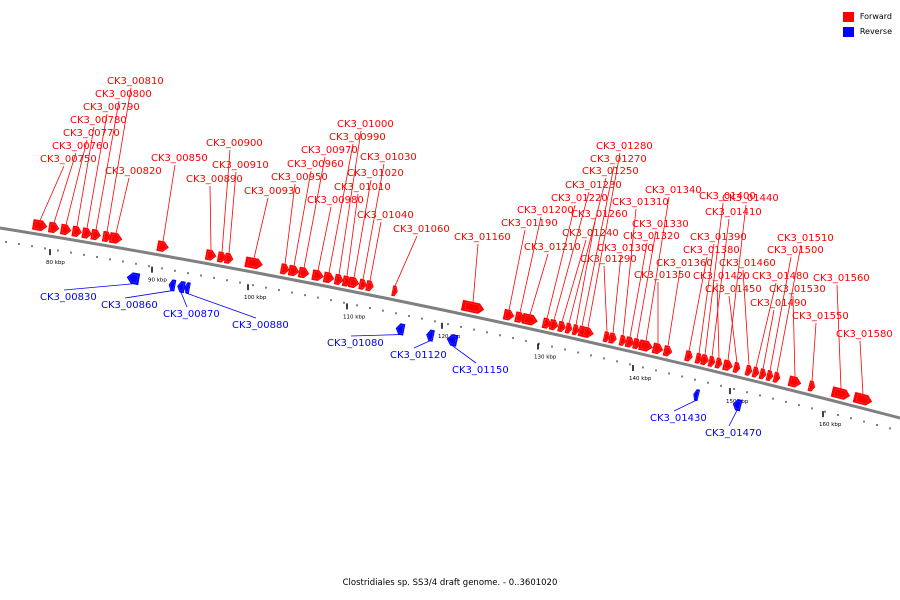 Image resolution: width=900 pixels, height=600 pixels. I want to click on scale-label: 110 kbp, so click(354, 317).